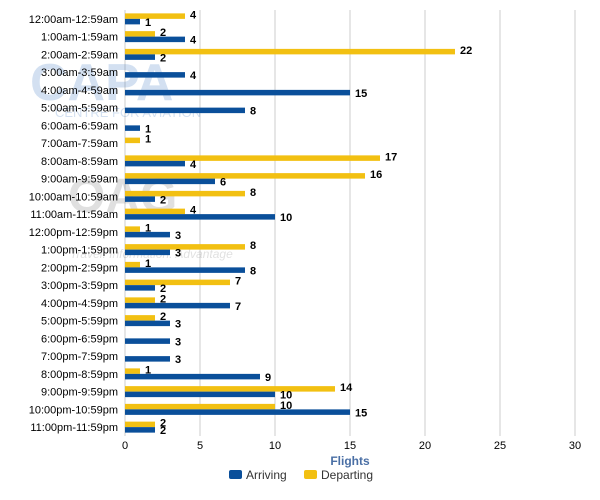  What do you see at coordinates (74, 428) in the screenshot?
I see `category-label: 11:00pm-11:59pm` at bounding box center [74, 428].